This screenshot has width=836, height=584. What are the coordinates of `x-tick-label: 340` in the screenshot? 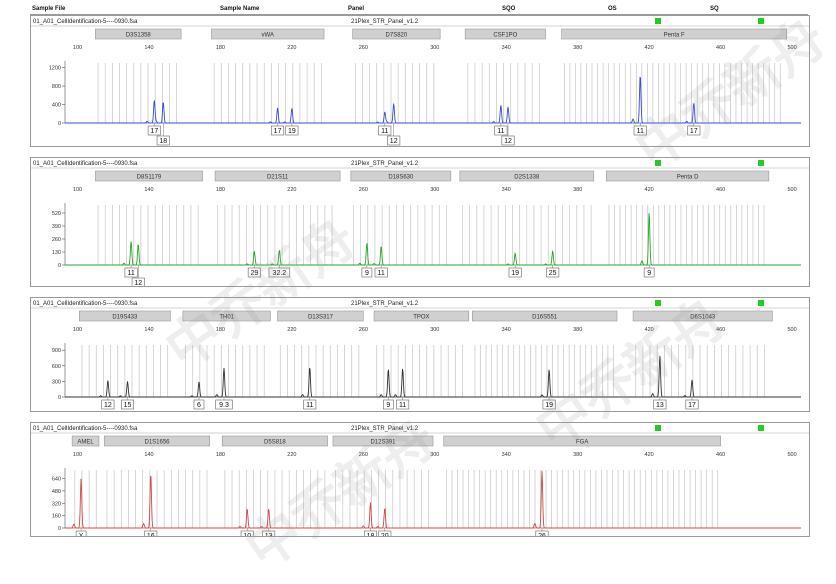 It's located at (506, 455).